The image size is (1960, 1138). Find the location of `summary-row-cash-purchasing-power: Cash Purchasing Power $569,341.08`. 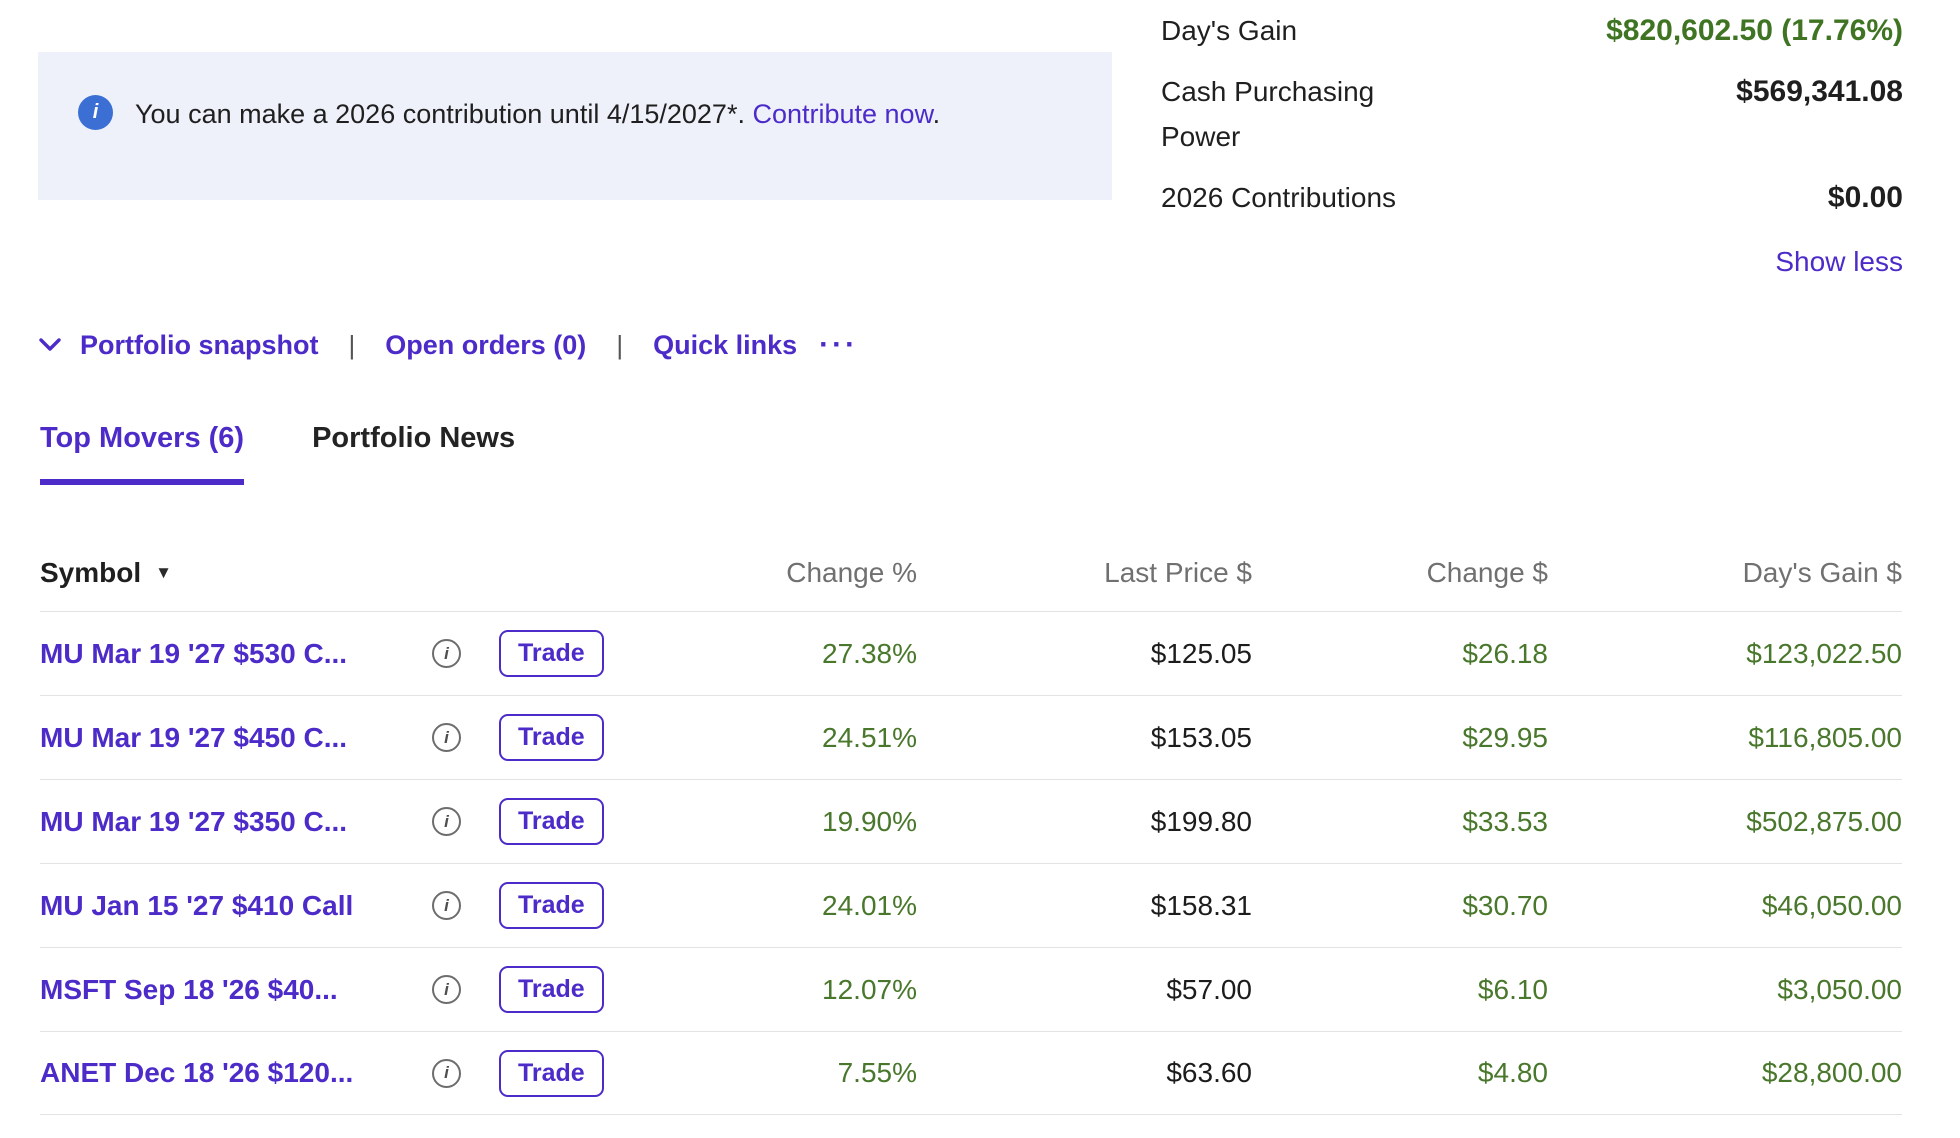

summary-row-cash-purchasing-power: Cash Purchasing Power $569,341.08 is located at coordinates (1532, 114).